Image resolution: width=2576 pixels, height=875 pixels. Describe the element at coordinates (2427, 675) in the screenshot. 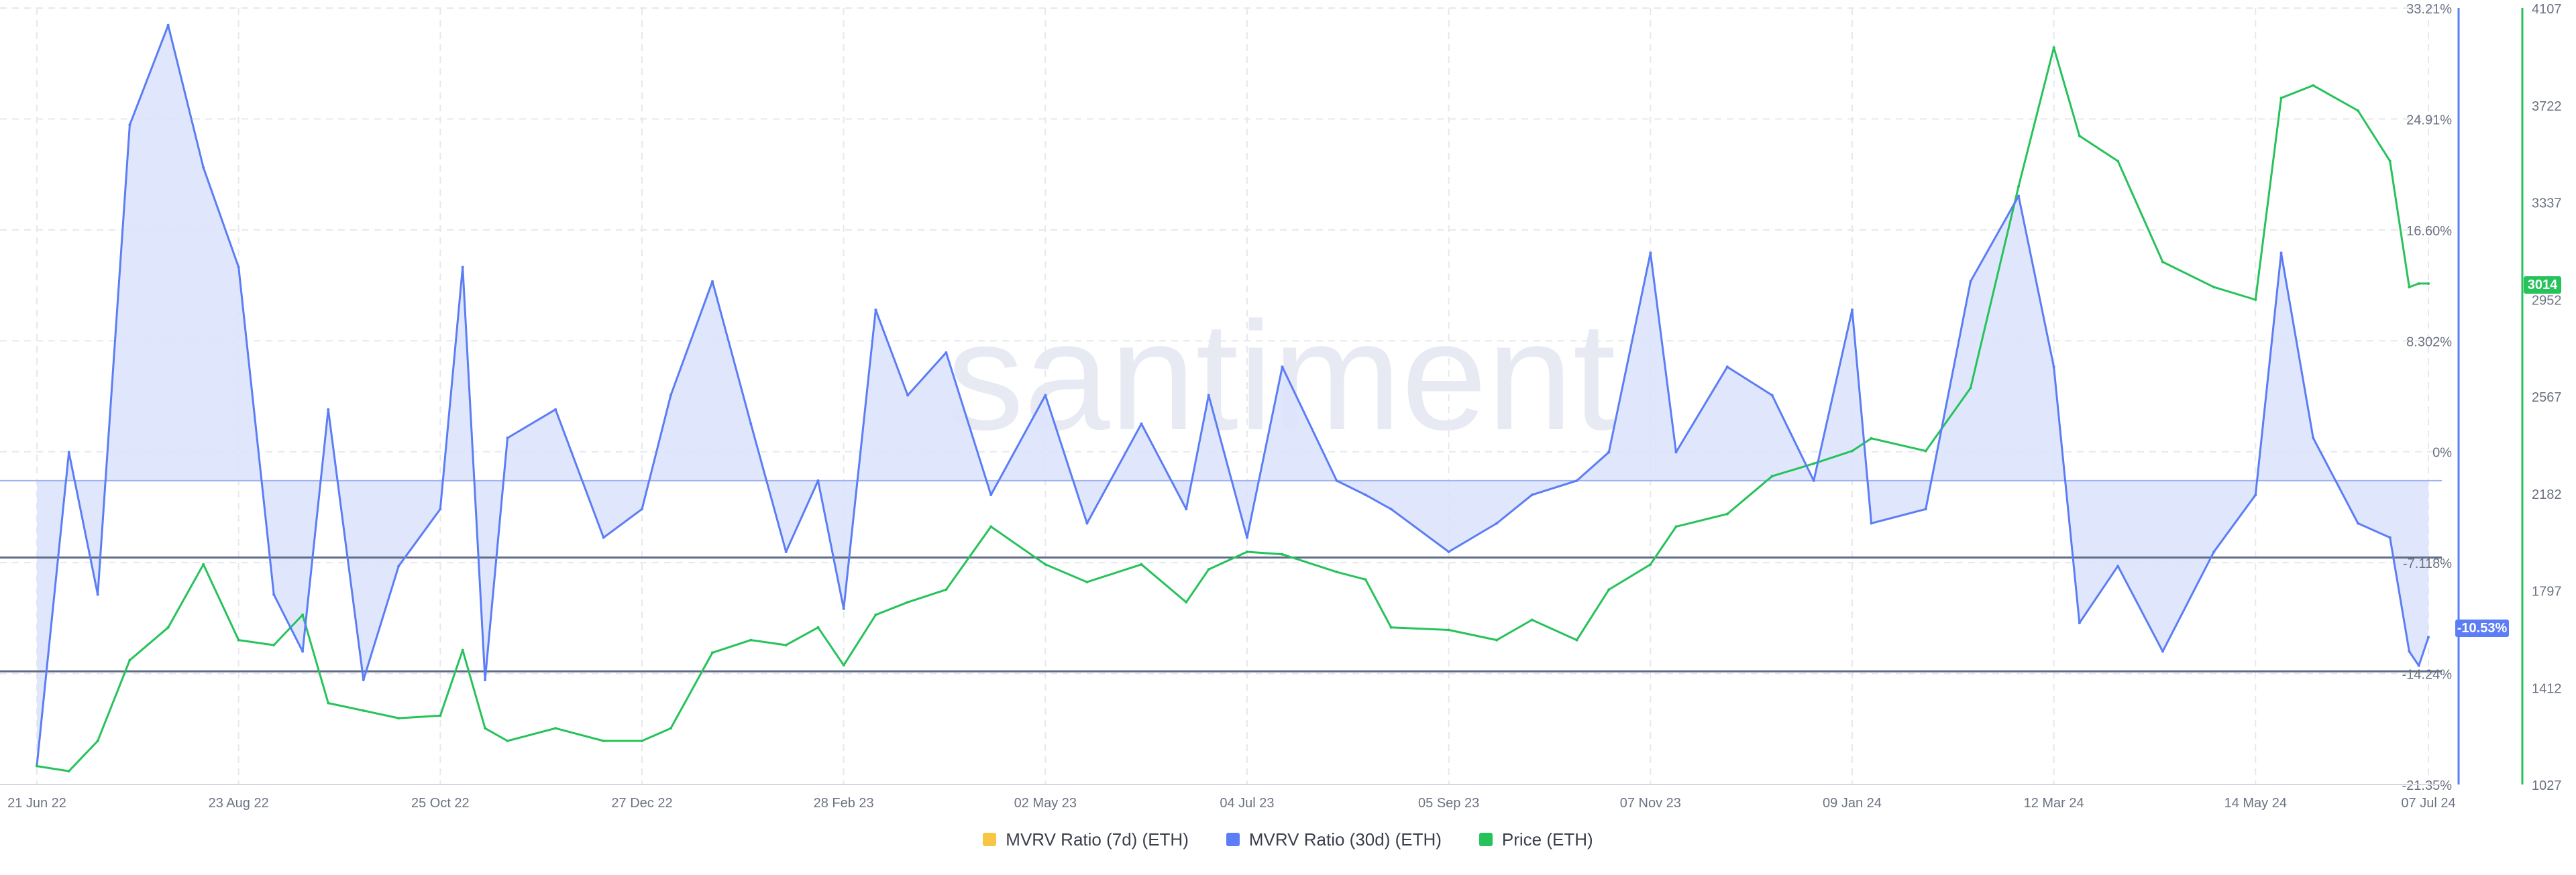

I see `y-left-tick-label: -14.24%` at that location.